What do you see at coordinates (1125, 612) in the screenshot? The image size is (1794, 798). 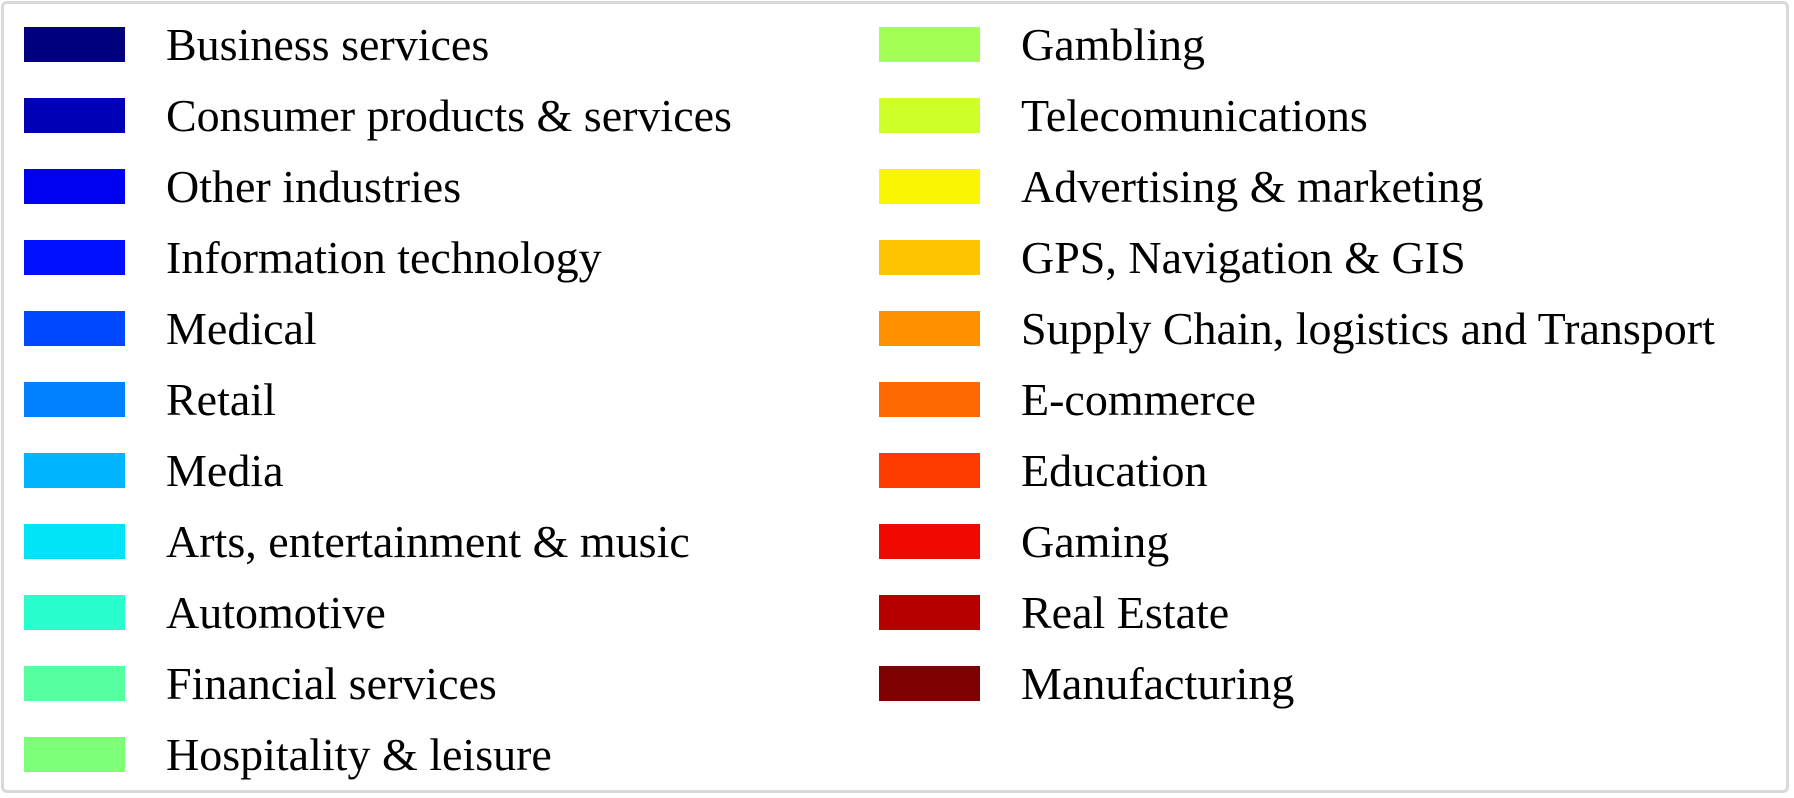 I see `legend-label: Real Estate` at bounding box center [1125, 612].